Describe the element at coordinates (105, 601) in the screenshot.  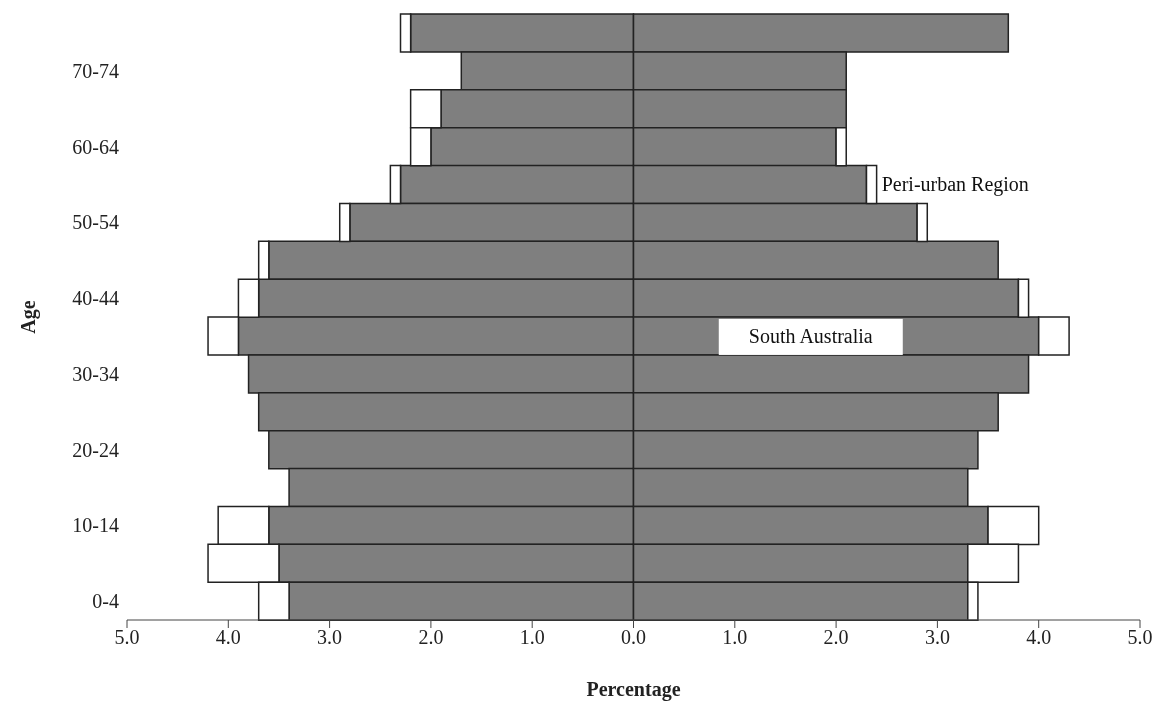
I see `y-tick-label: 0-4` at that location.